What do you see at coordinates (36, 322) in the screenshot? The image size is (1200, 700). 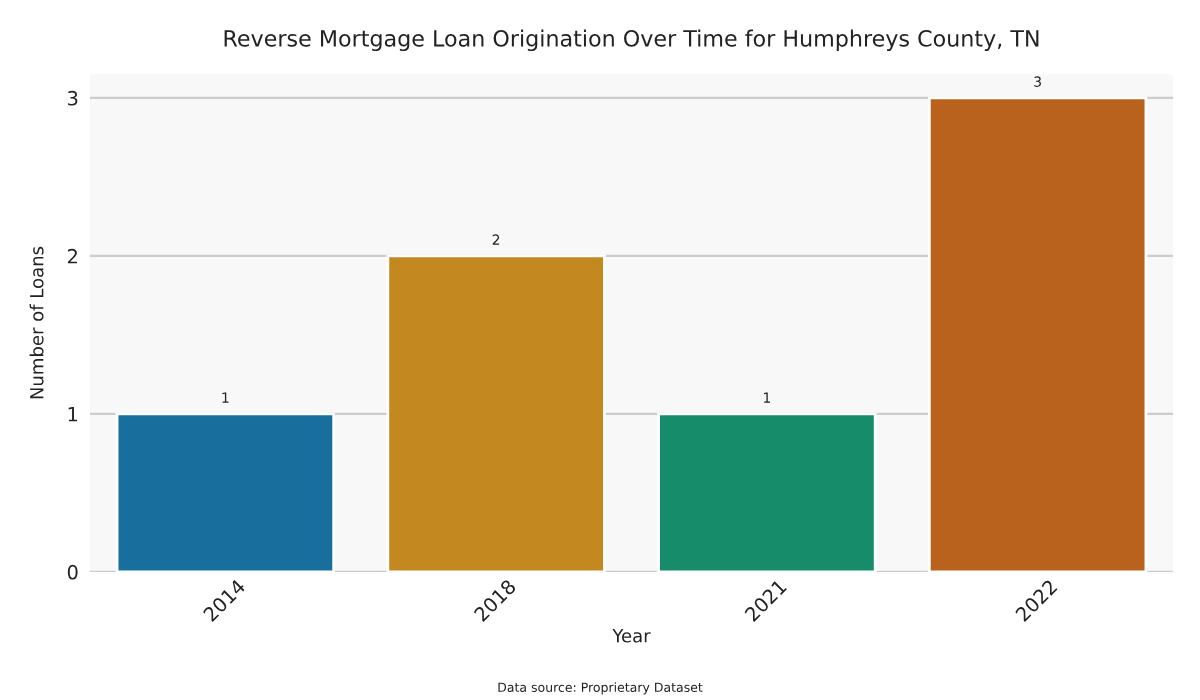 I see `y-axis-title: Number of Loans` at bounding box center [36, 322].